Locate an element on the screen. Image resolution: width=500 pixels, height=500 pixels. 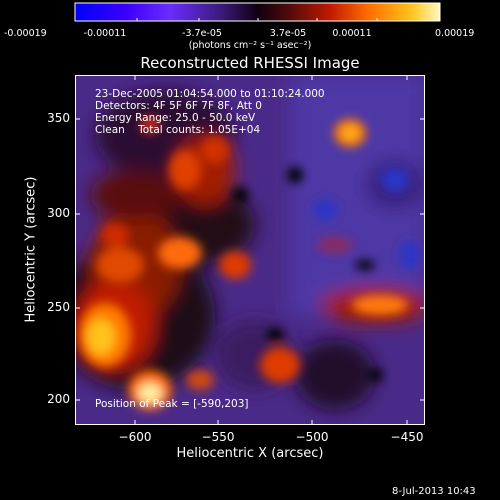
colorbar-tick-label: -0.00011 is located at coordinates (105, 33).